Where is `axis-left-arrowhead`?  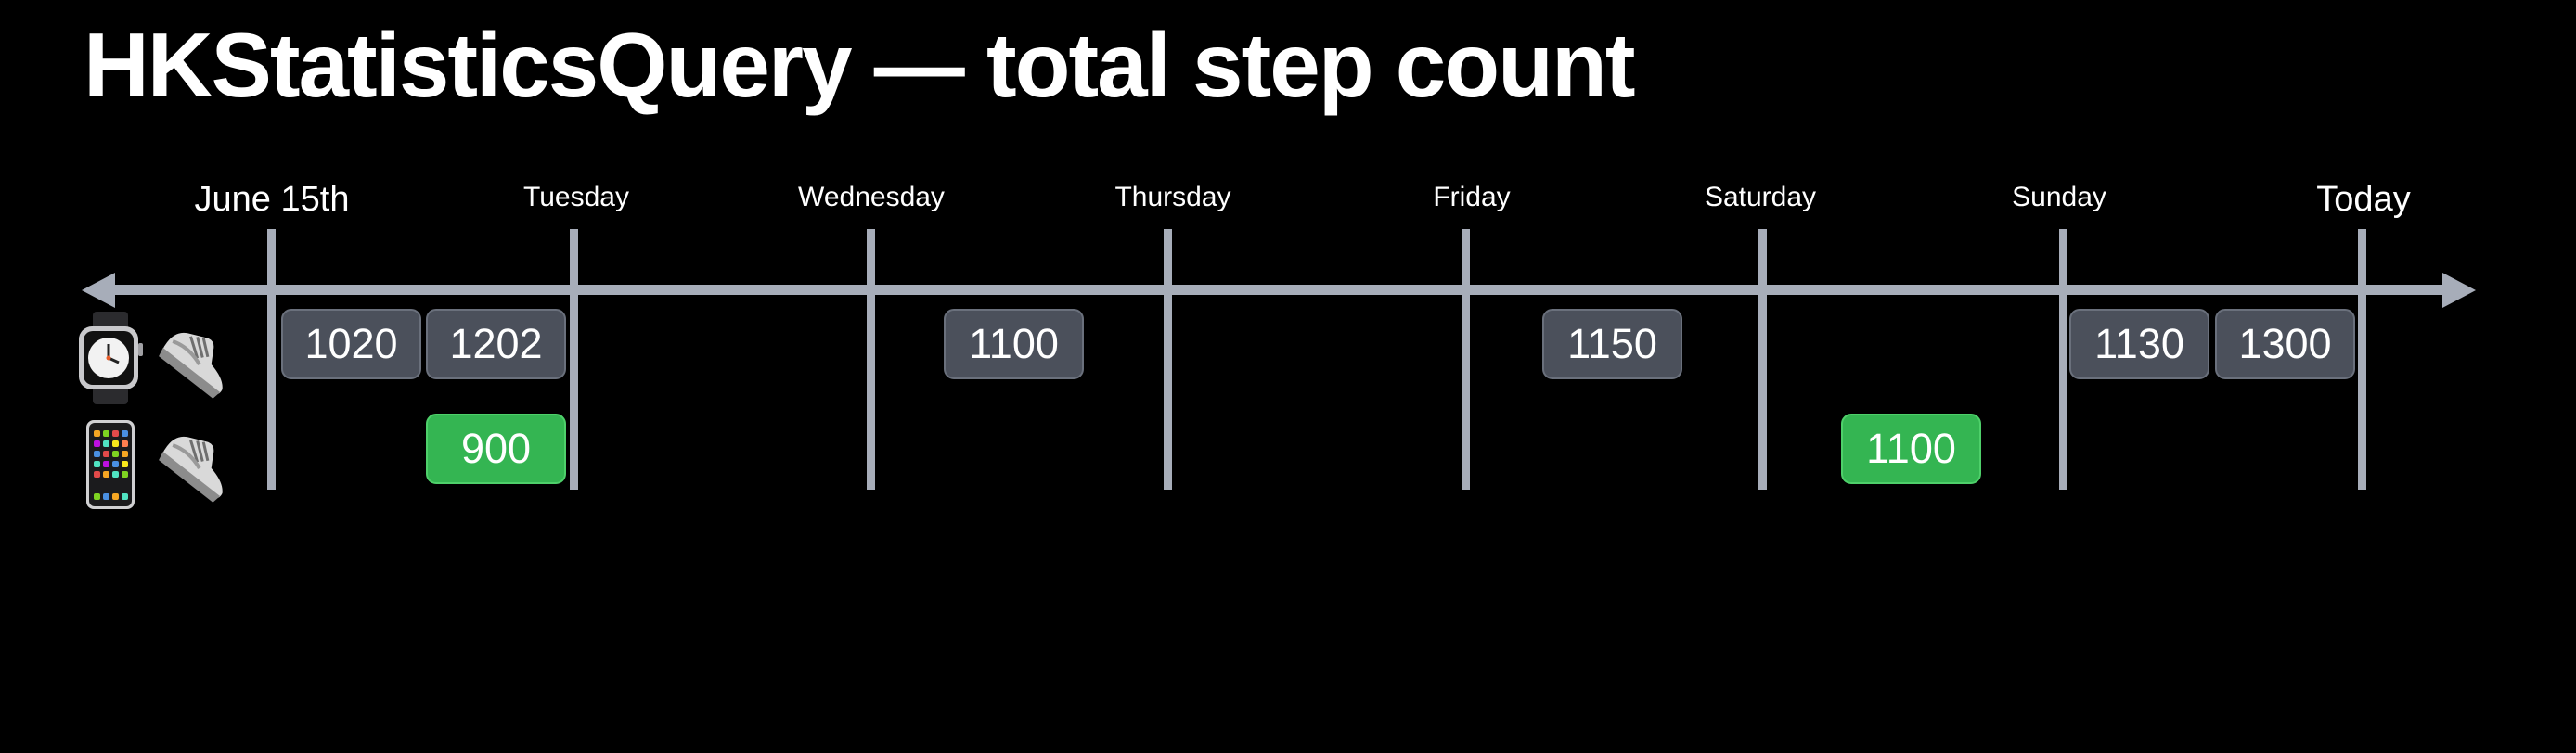 axis-left-arrowhead is located at coordinates (98, 290).